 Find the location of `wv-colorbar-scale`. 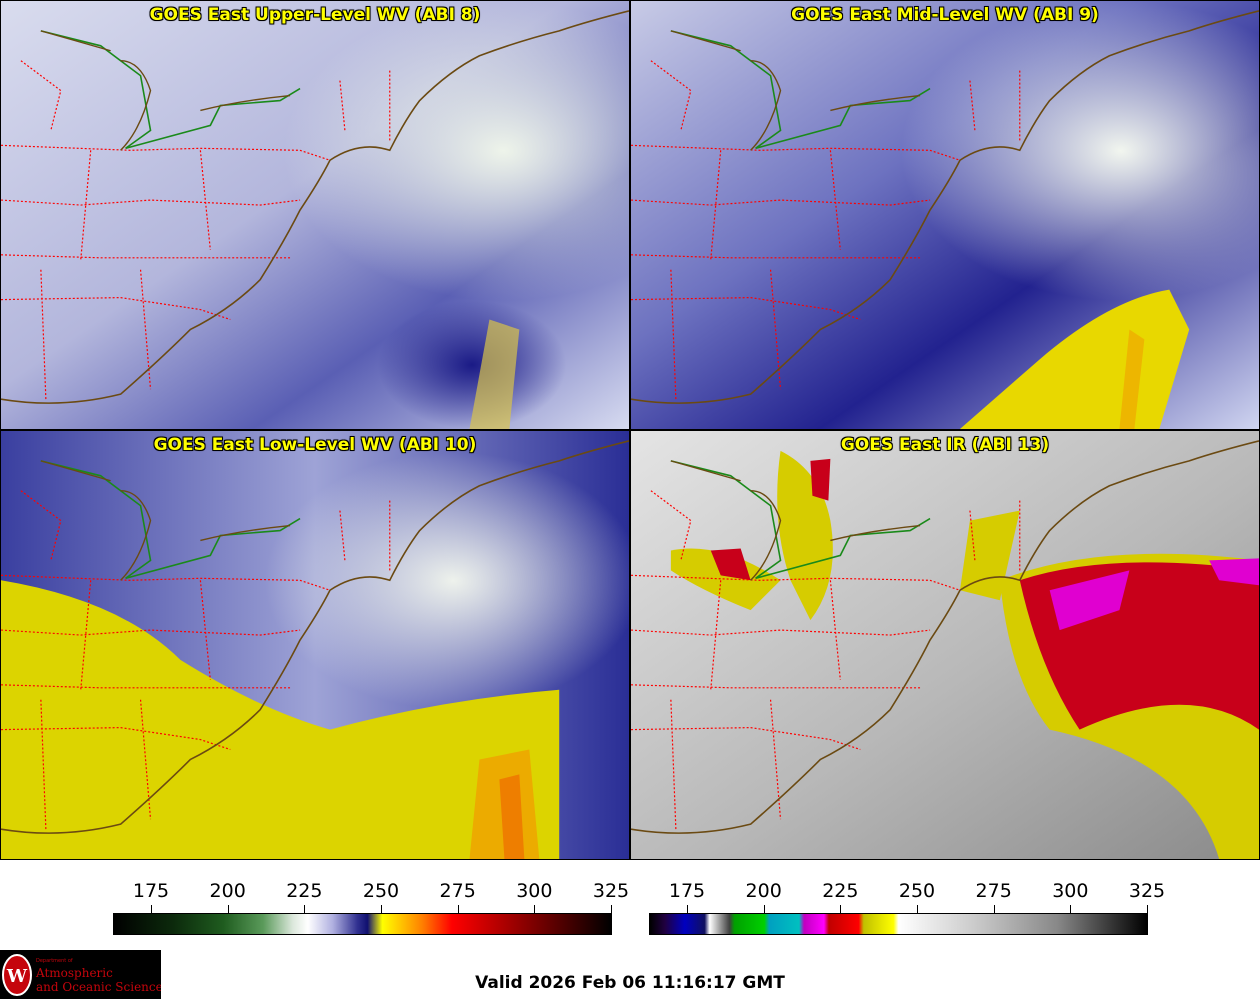

wv-colorbar-scale is located at coordinates (362, 924).